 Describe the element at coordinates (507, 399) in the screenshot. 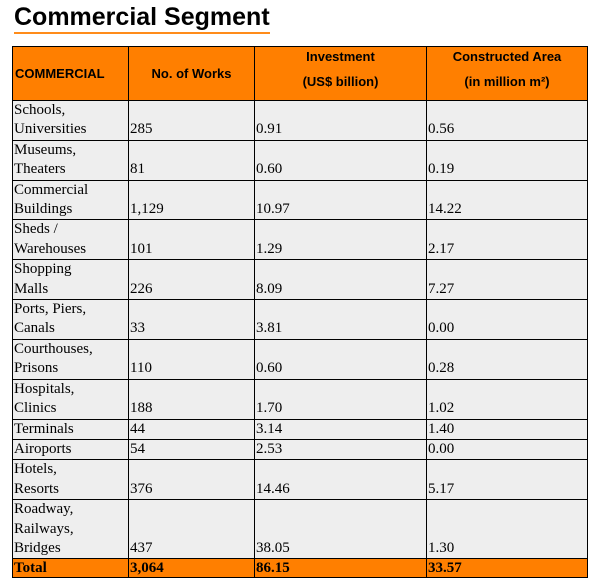

I see `row-area: 1.02` at that location.